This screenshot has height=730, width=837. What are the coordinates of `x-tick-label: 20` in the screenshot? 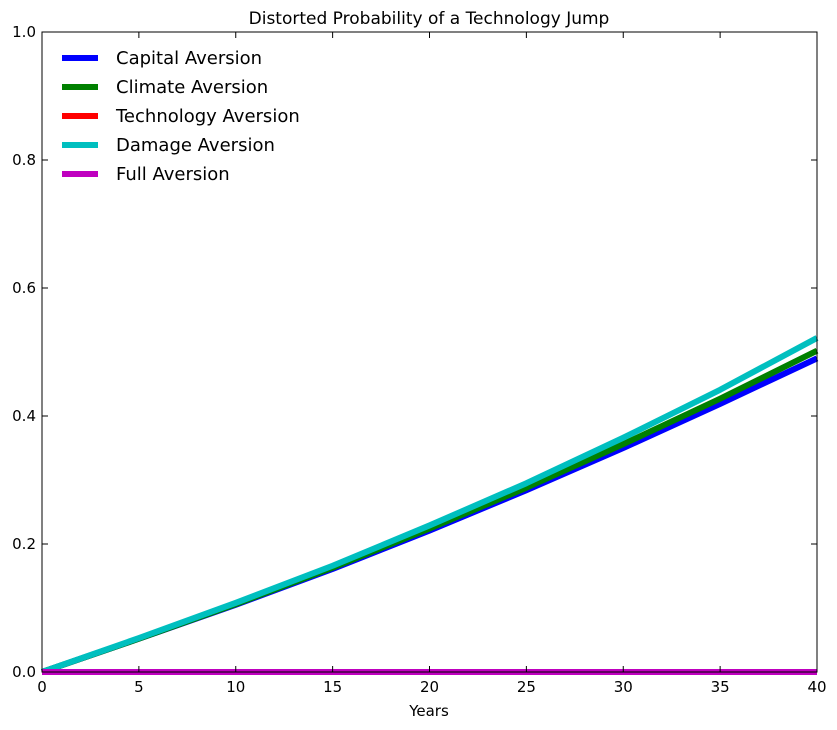 It's located at (429, 687).